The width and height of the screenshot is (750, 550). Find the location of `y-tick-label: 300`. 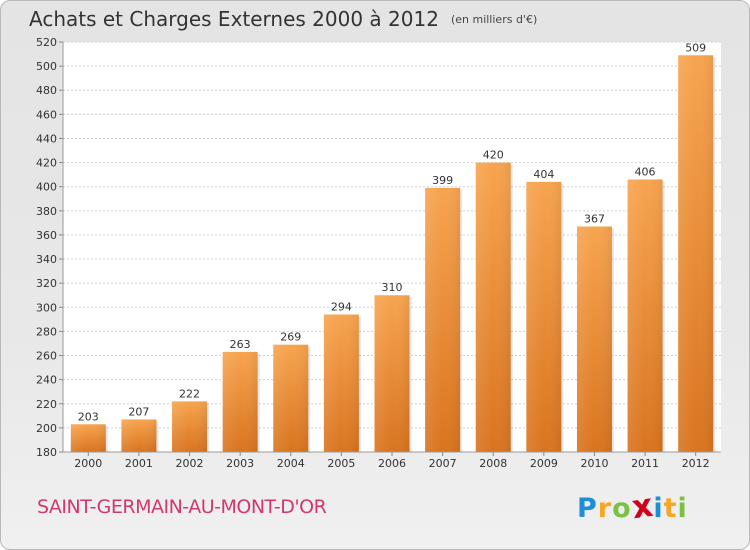

y-tick-label: 300 is located at coordinates (46, 307).